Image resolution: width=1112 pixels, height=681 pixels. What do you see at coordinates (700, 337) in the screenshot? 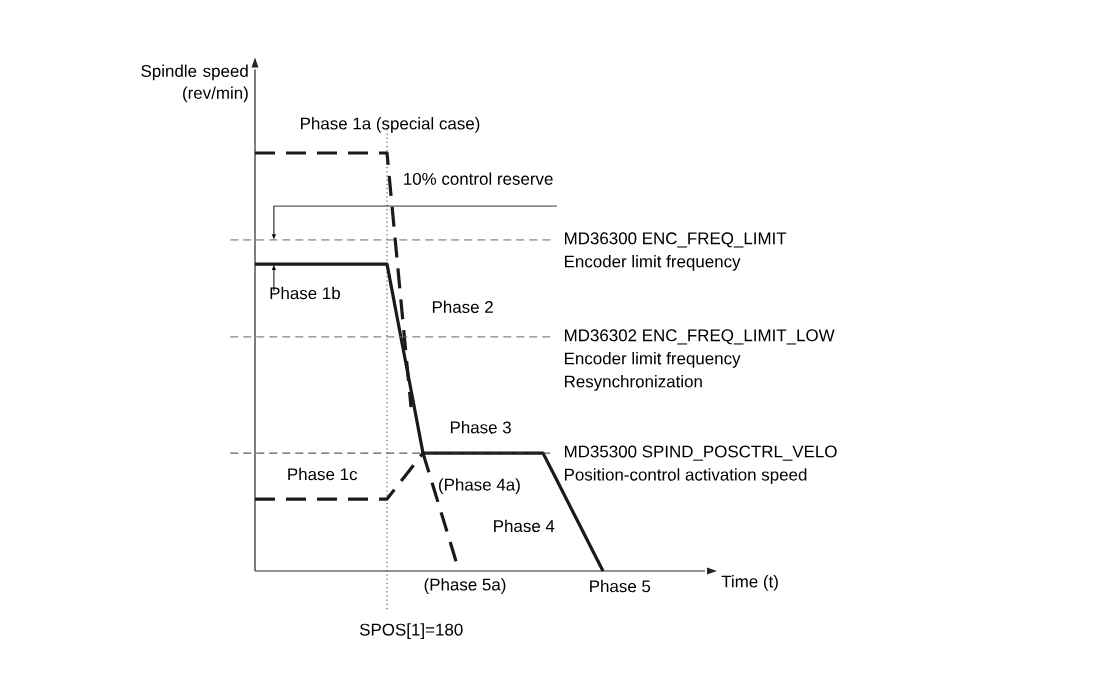
I see `ref-line-label: MD36302 ENC_FREQ_LIMIT_LOW` at bounding box center [700, 337].